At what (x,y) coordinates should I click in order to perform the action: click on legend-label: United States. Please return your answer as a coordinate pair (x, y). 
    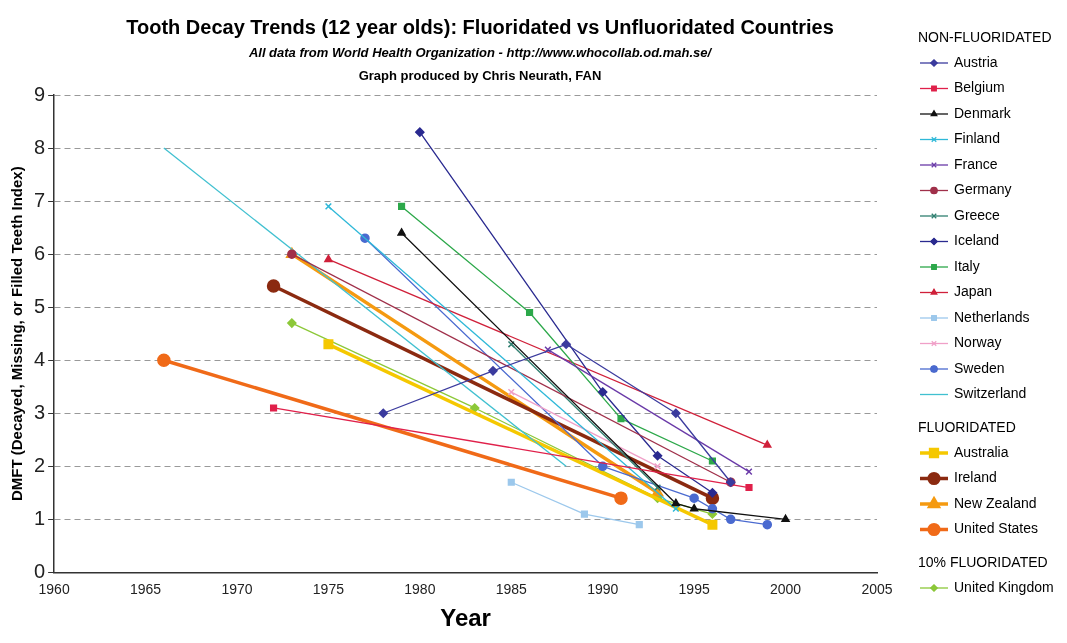
    Looking at the image, I should click on (996, 528).